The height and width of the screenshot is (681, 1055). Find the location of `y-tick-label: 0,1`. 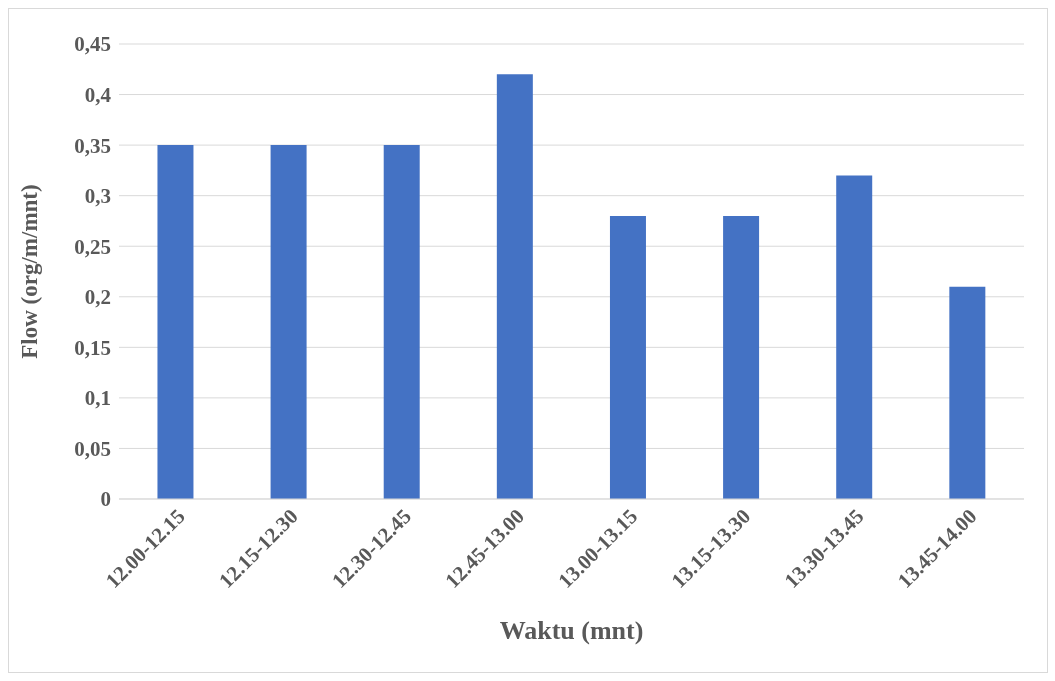

y-tick-label: 0,1 is located at coordinates (97, 398).